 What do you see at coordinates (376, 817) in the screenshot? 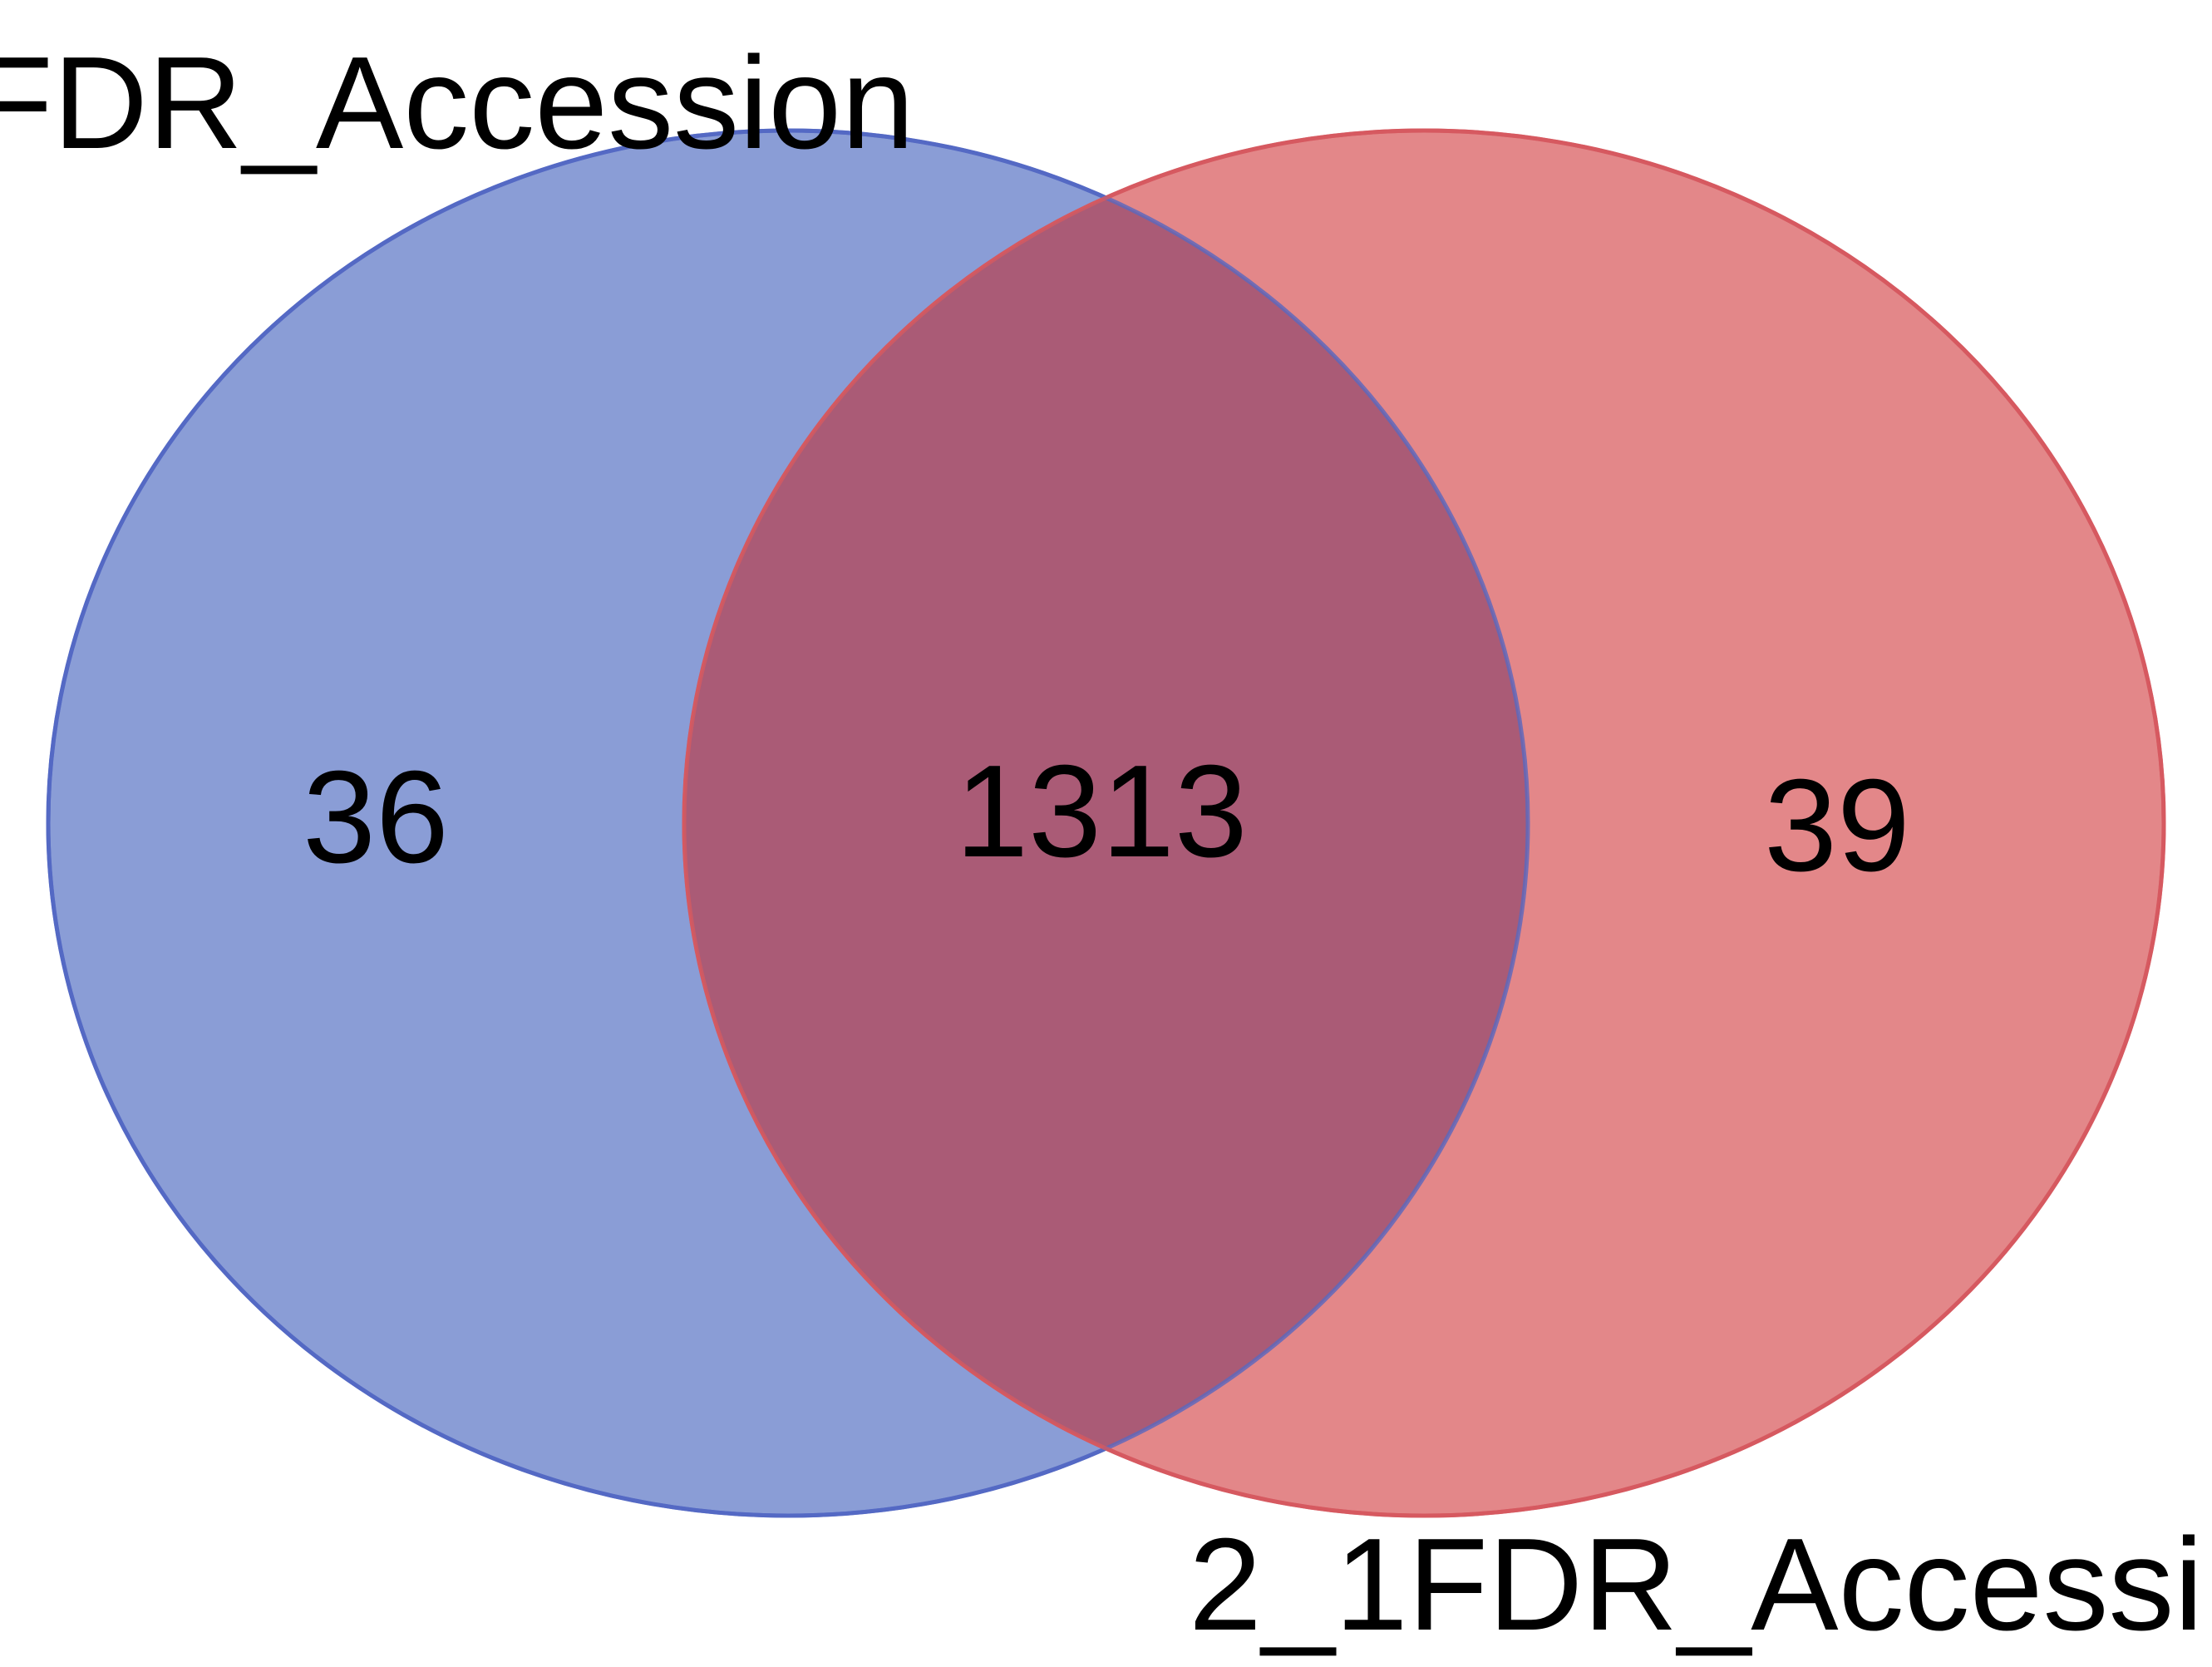
I see `set-a-only-count: 36` at bounding box center [376, 817].